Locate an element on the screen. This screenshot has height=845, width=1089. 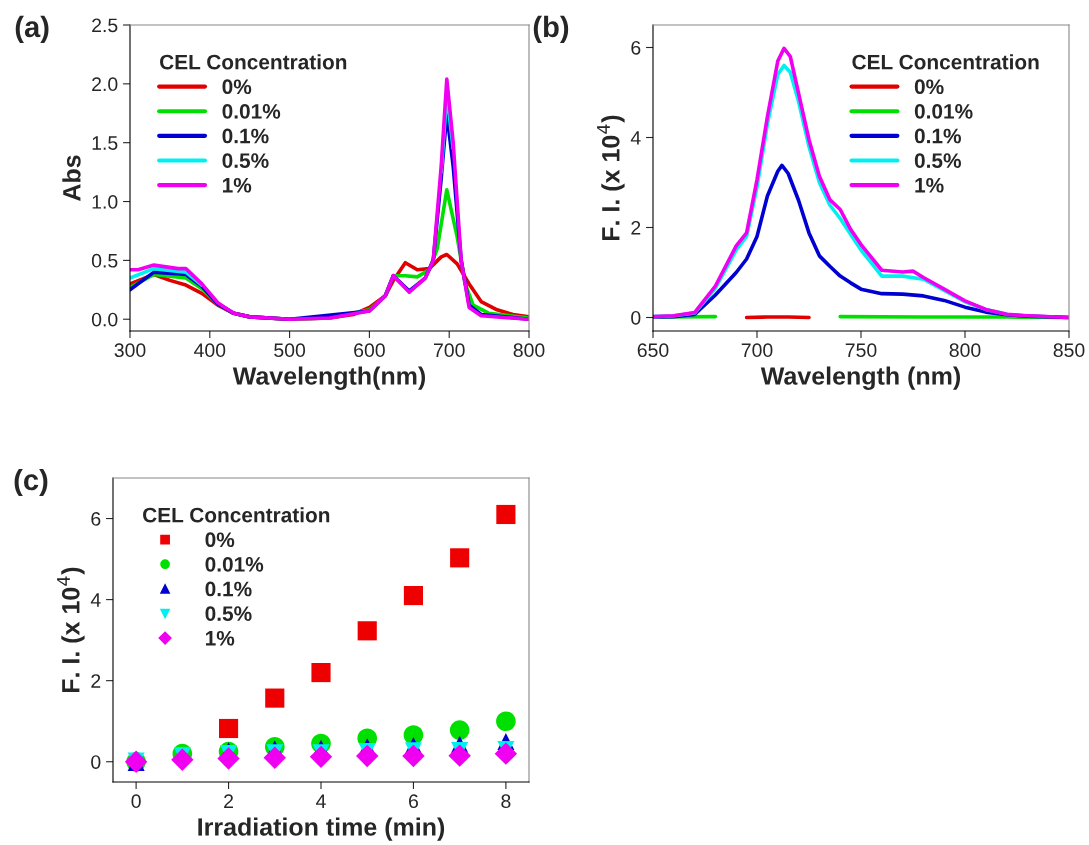
x-tick-label: 750 is located at coordinates (861, 350).